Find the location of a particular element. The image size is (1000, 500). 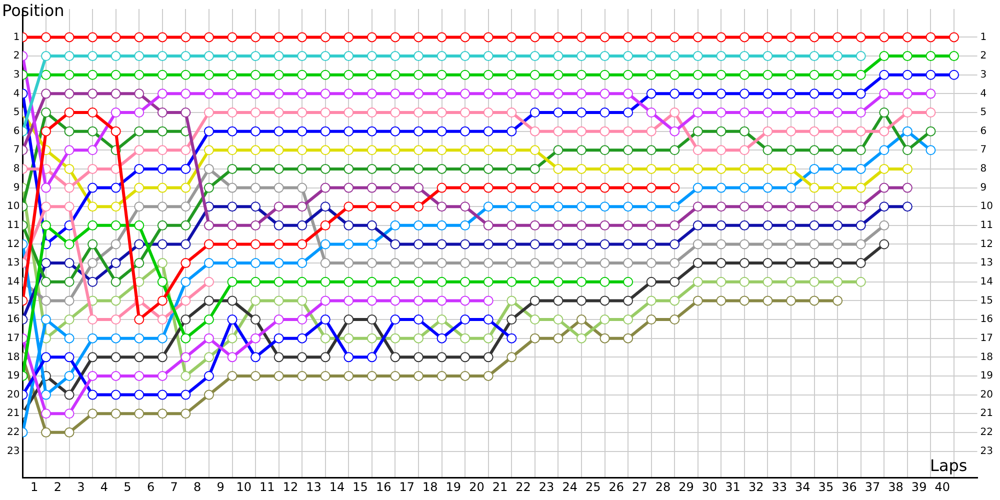

x-tick-label: 13 is located at coordinates (314, 487).